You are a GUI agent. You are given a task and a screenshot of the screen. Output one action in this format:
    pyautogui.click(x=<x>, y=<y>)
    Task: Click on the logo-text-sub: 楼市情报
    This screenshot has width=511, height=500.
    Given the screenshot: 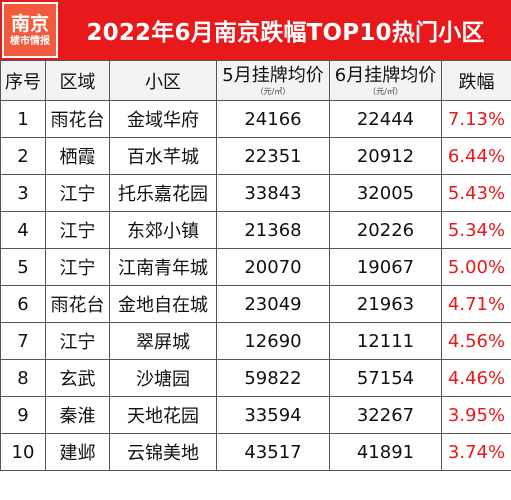 What is the action you would take?
    pyautogui.click(x=30, y=41)
    